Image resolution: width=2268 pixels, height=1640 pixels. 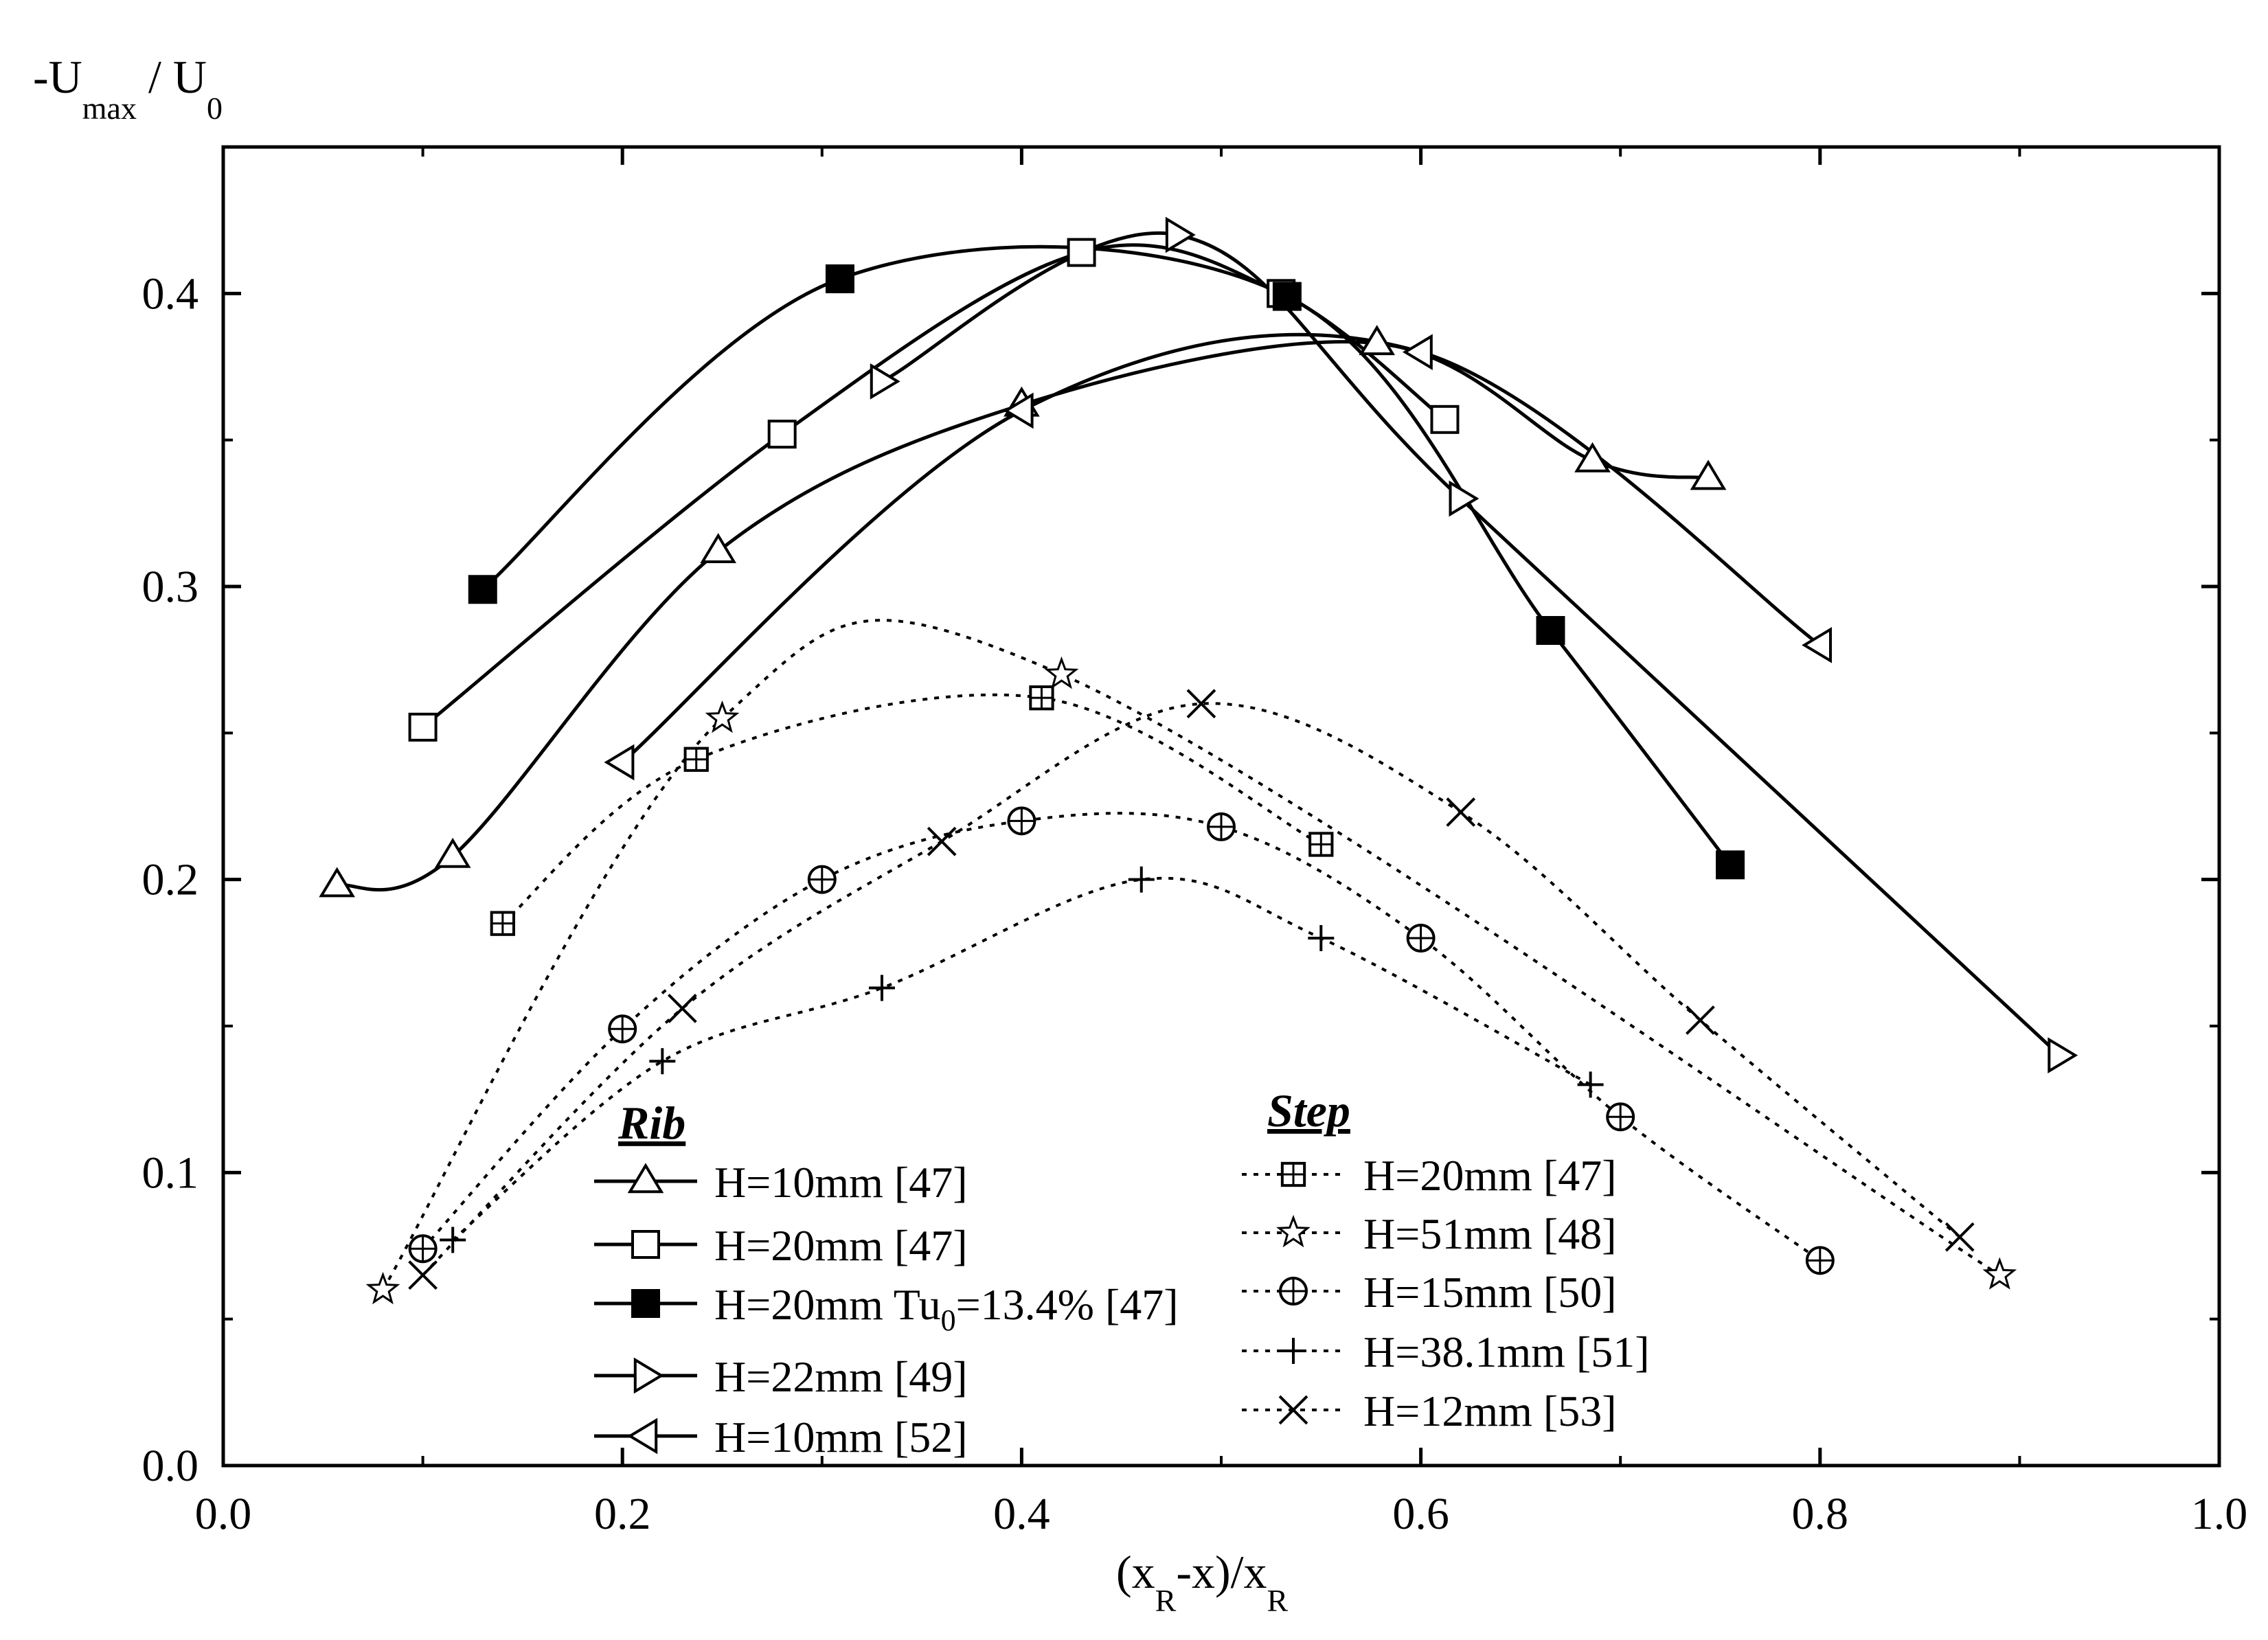 What do you see at coordinates (1490, 1292) in the screenshot?
I see `legend-label-7: H=15mm [50]` at bounding box center [1490, 1292].